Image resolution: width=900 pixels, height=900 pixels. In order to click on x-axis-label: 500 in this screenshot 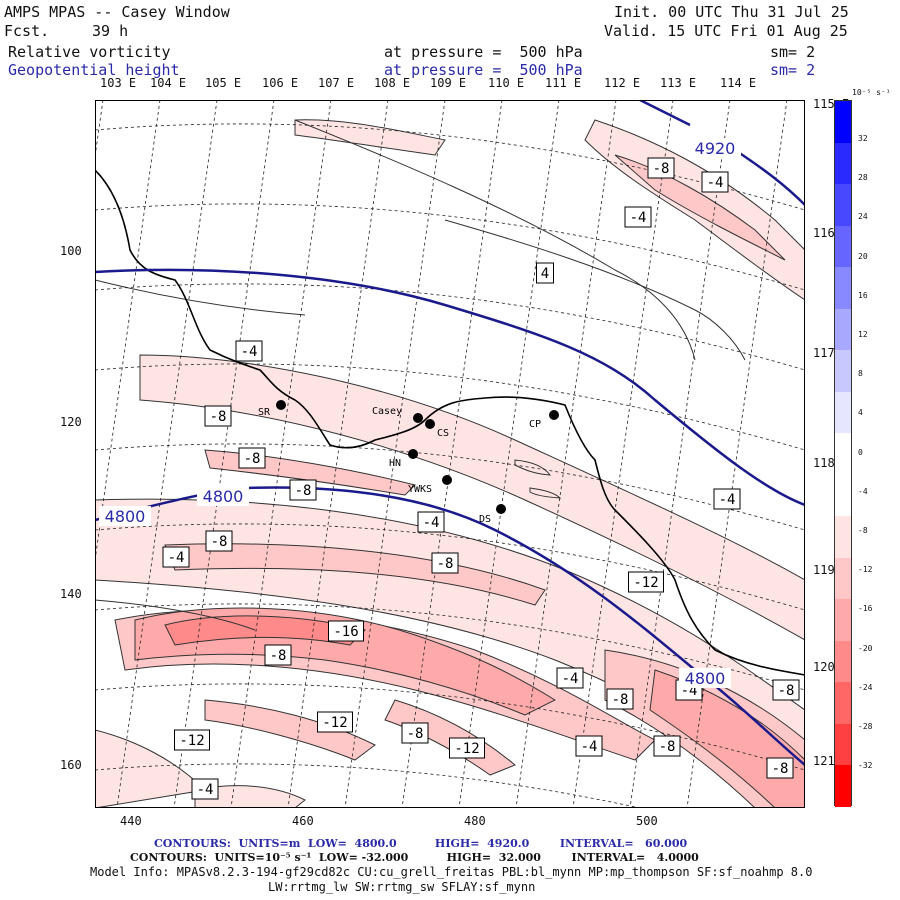, I will do `click(647, 821)`.